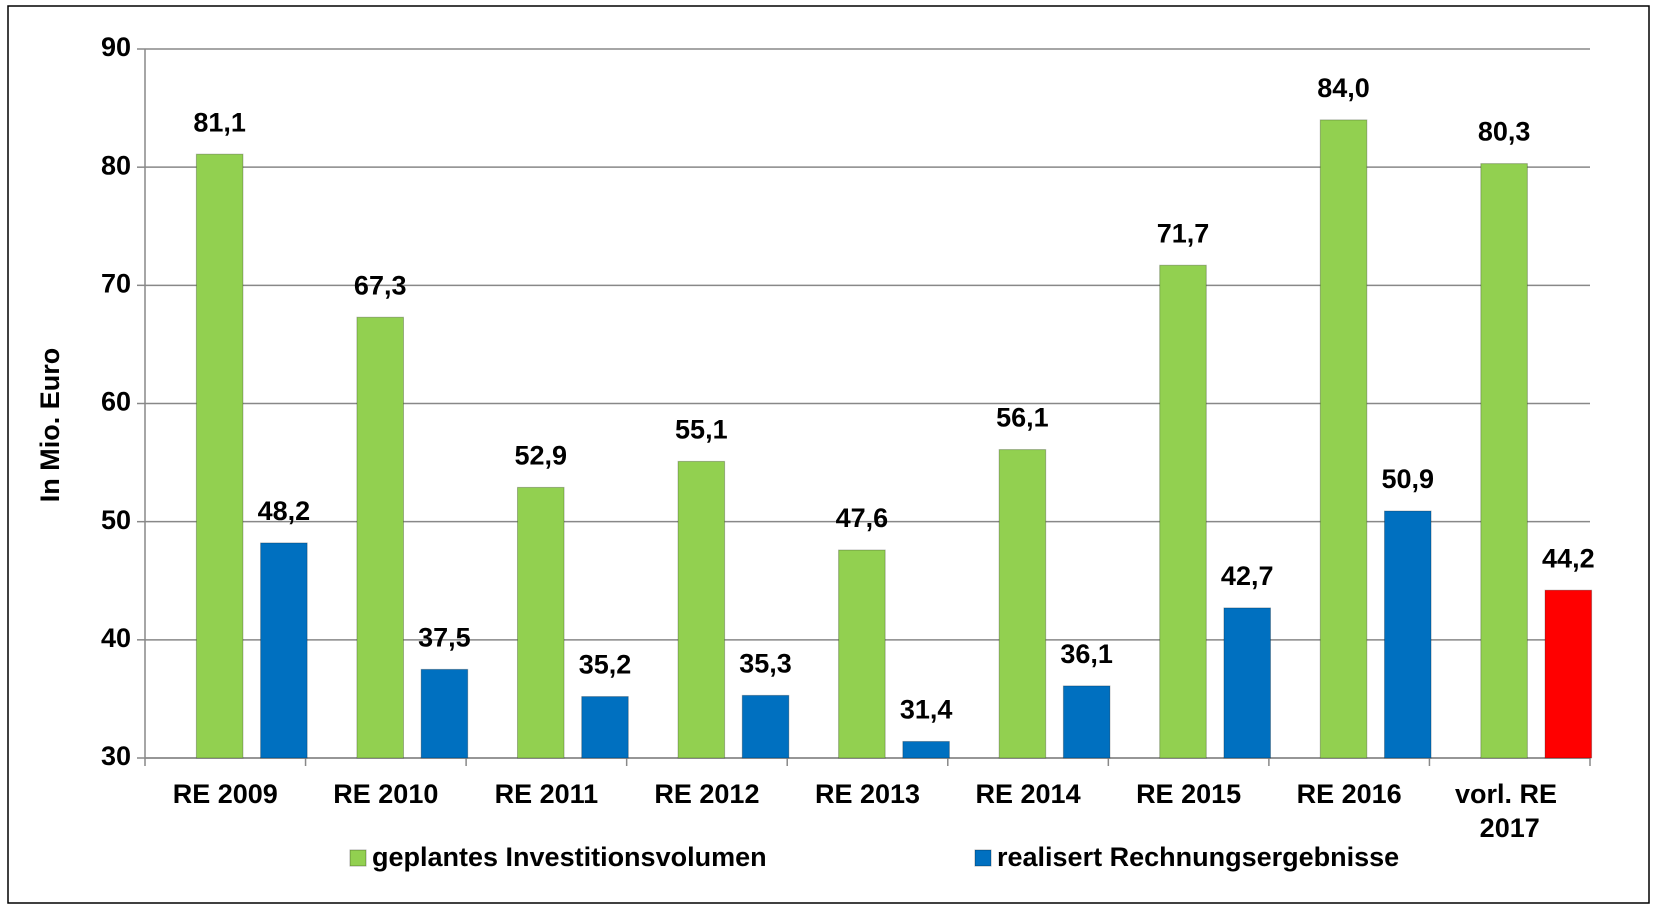 The image size is (1657, 909). What do you see at coordinates (116, 165) in the screenshot?
I see `y-tick-label: 80` at bounding box center [116, 165].